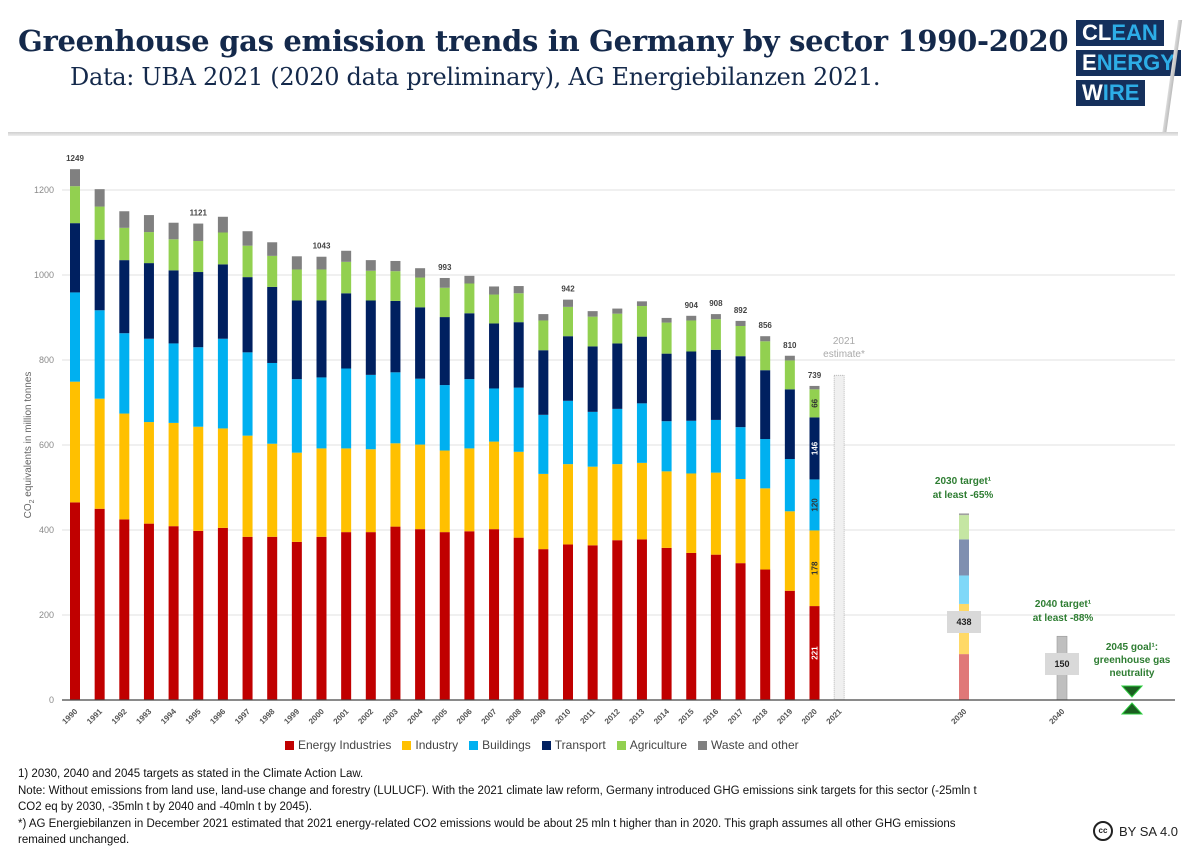 The height and width of the screenshot is (849, 1200). I want to click on x-tick-label: 1999, so click(291, 716).